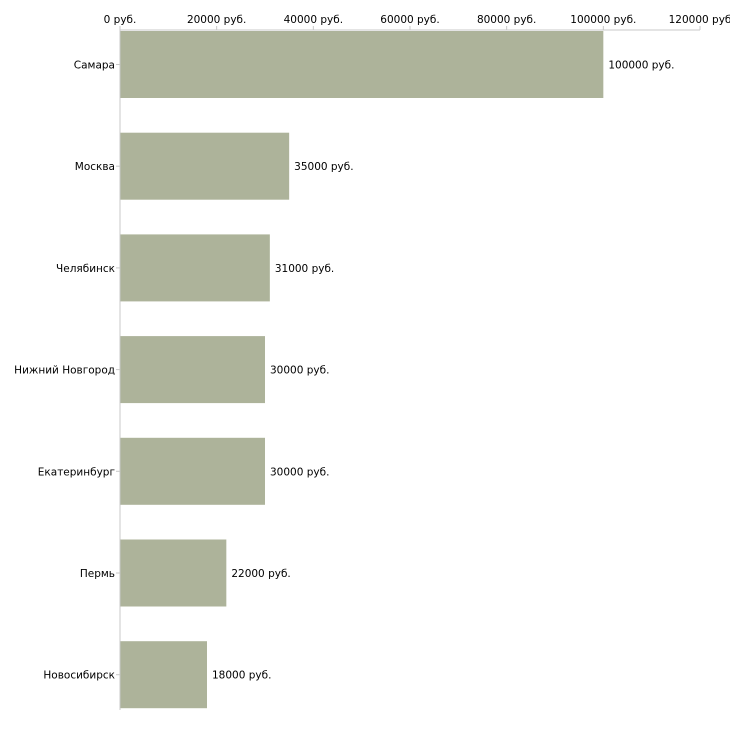  Describe the element at coordinates (641, 66) in the screenshot. I see `bar-data-label: 100000 руб.` at that location.